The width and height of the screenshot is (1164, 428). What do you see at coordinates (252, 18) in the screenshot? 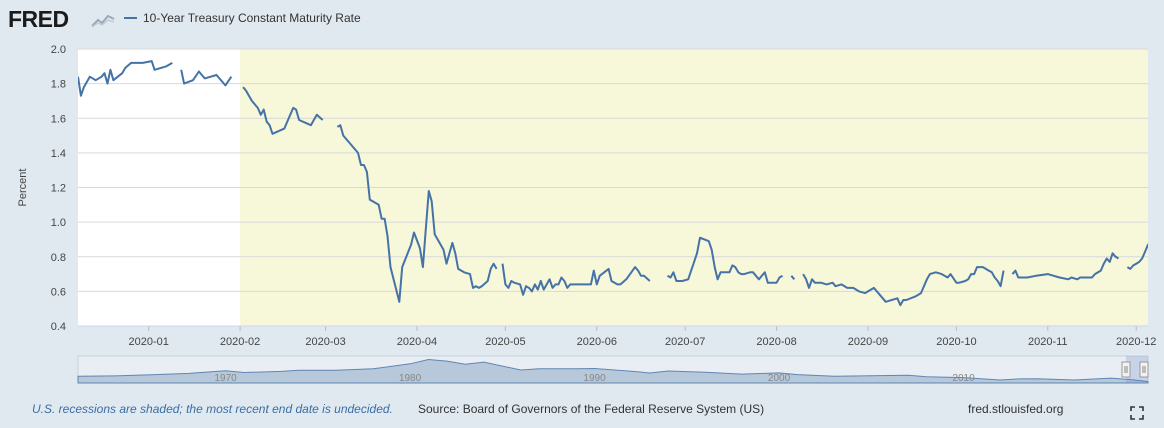
I see `legend-label: 10-Year Treasury Constant Maturity Rate` at bounding box center [252, 18].